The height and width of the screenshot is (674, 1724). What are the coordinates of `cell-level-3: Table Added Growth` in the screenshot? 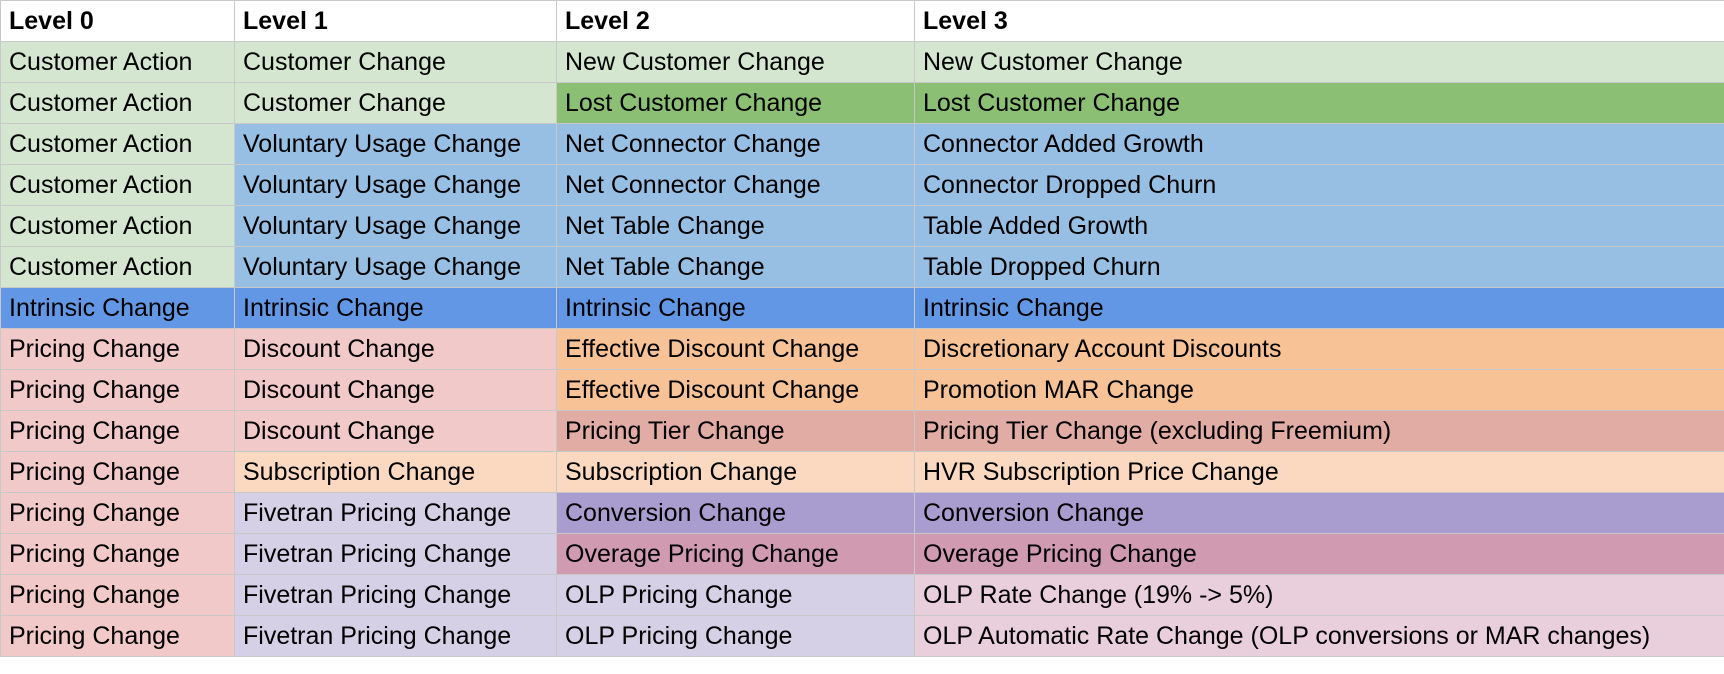 It's located at (1319, 226).